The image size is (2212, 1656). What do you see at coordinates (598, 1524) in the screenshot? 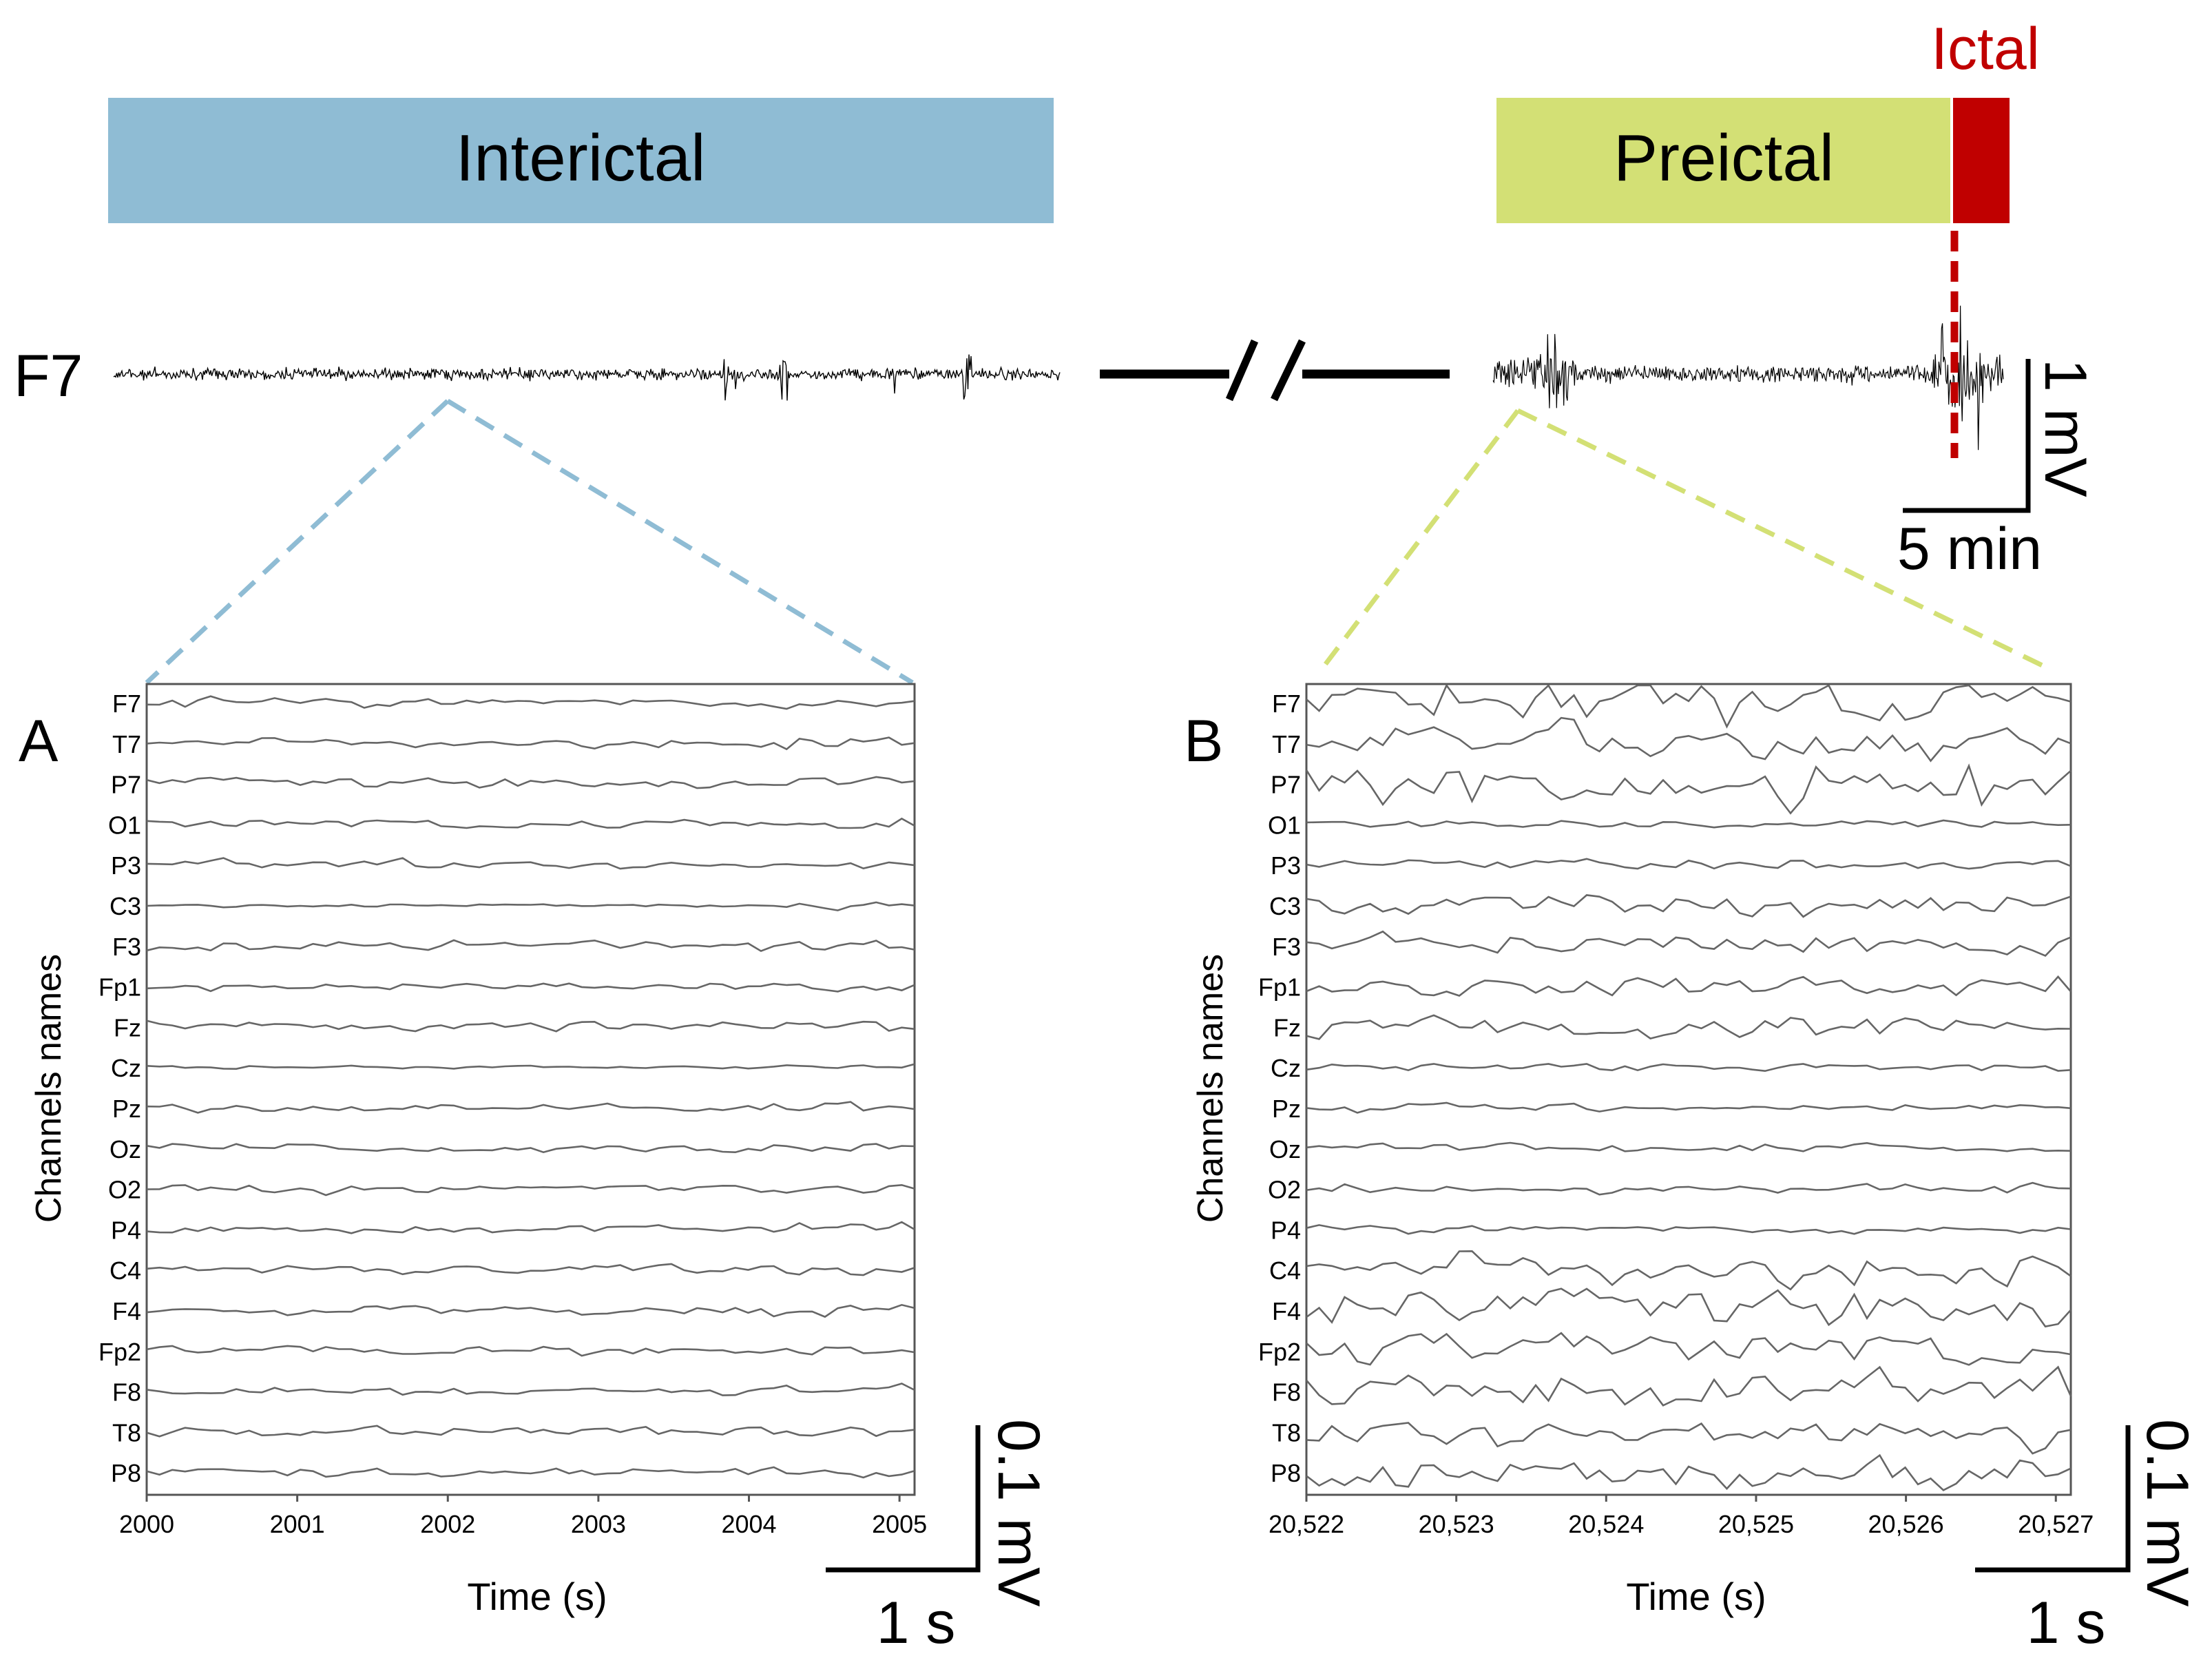
I see `x-tick-label: 2003` at bounding box center [598, 1524].